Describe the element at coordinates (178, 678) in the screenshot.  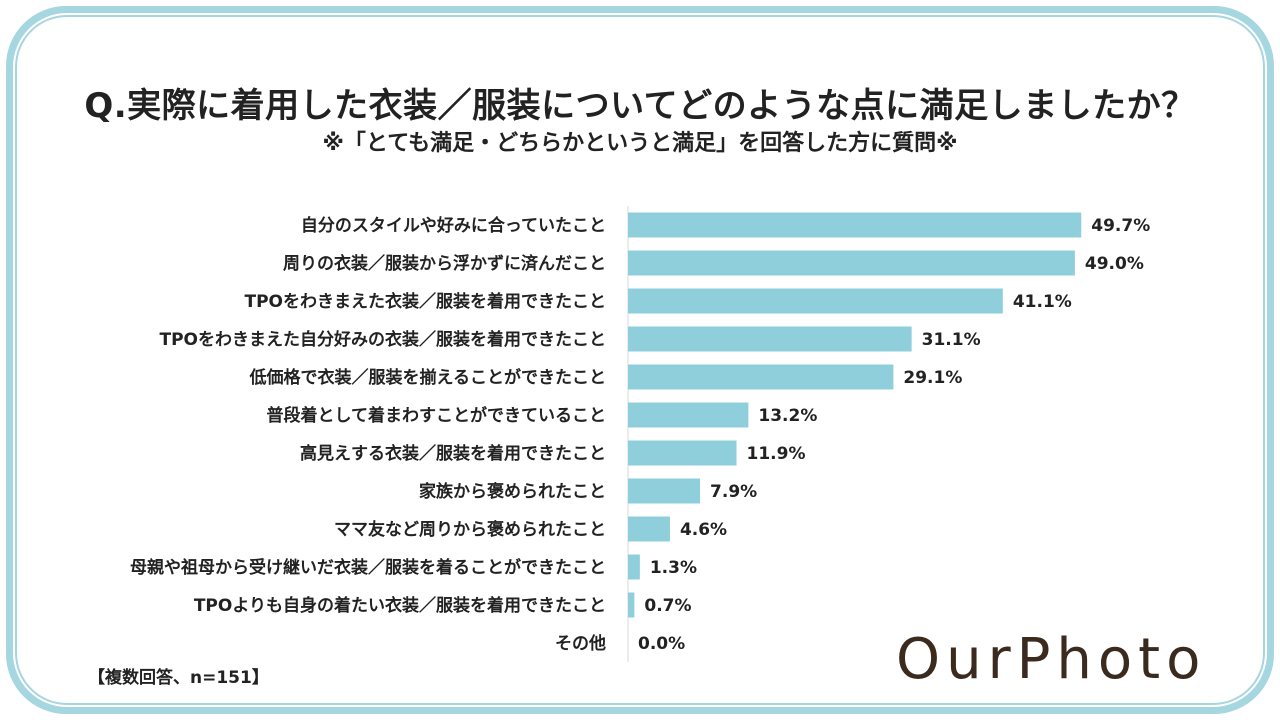
I see `footnote: 【複数回答、n=151】` at that location.